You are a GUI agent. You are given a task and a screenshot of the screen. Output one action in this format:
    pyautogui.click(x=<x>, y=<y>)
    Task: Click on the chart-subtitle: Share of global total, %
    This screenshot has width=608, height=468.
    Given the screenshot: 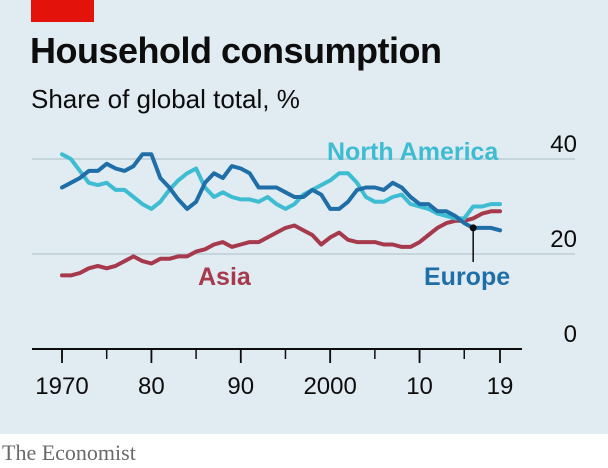 What is the action you would take?
    pyautogui.click(x=165, y=99)
    